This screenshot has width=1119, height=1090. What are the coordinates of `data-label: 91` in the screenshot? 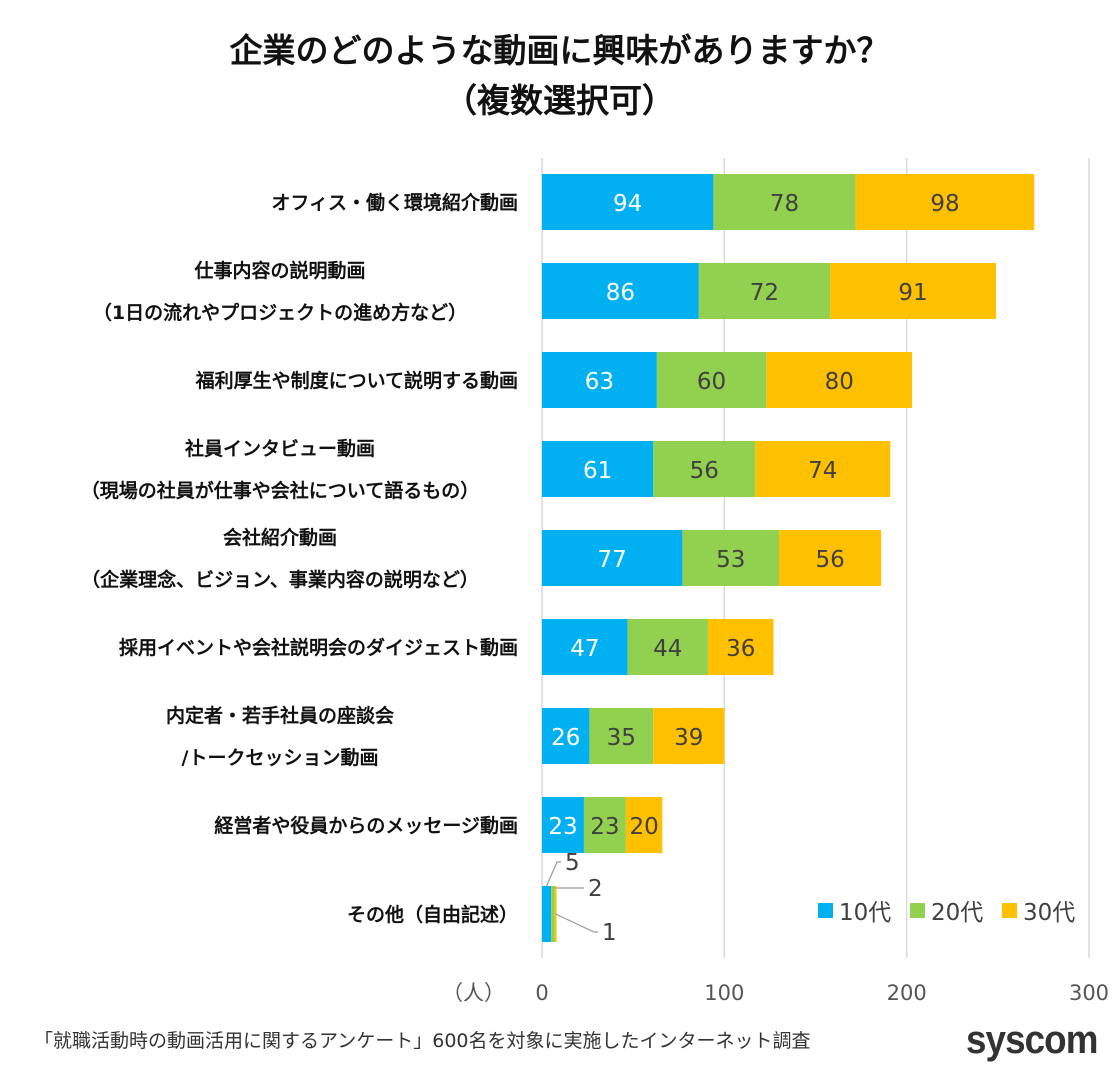 It's located at (912, 293).